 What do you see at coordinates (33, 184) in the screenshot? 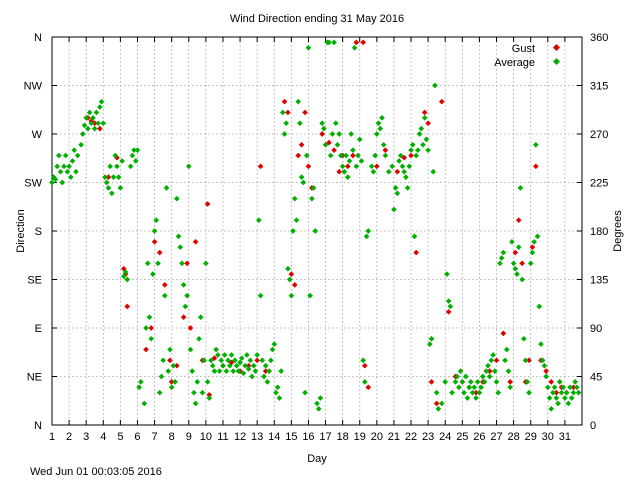
I see `y-tick-label-left: SW` at bounding box center [33, 184].